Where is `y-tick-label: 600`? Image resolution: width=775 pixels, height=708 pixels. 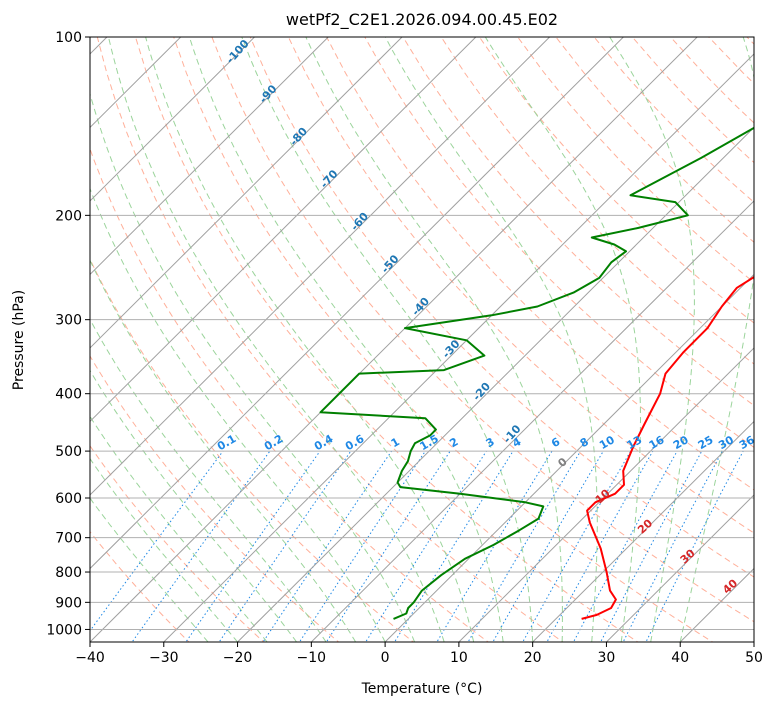
y-tick-label: 600 is located at coordinates (68, 499).